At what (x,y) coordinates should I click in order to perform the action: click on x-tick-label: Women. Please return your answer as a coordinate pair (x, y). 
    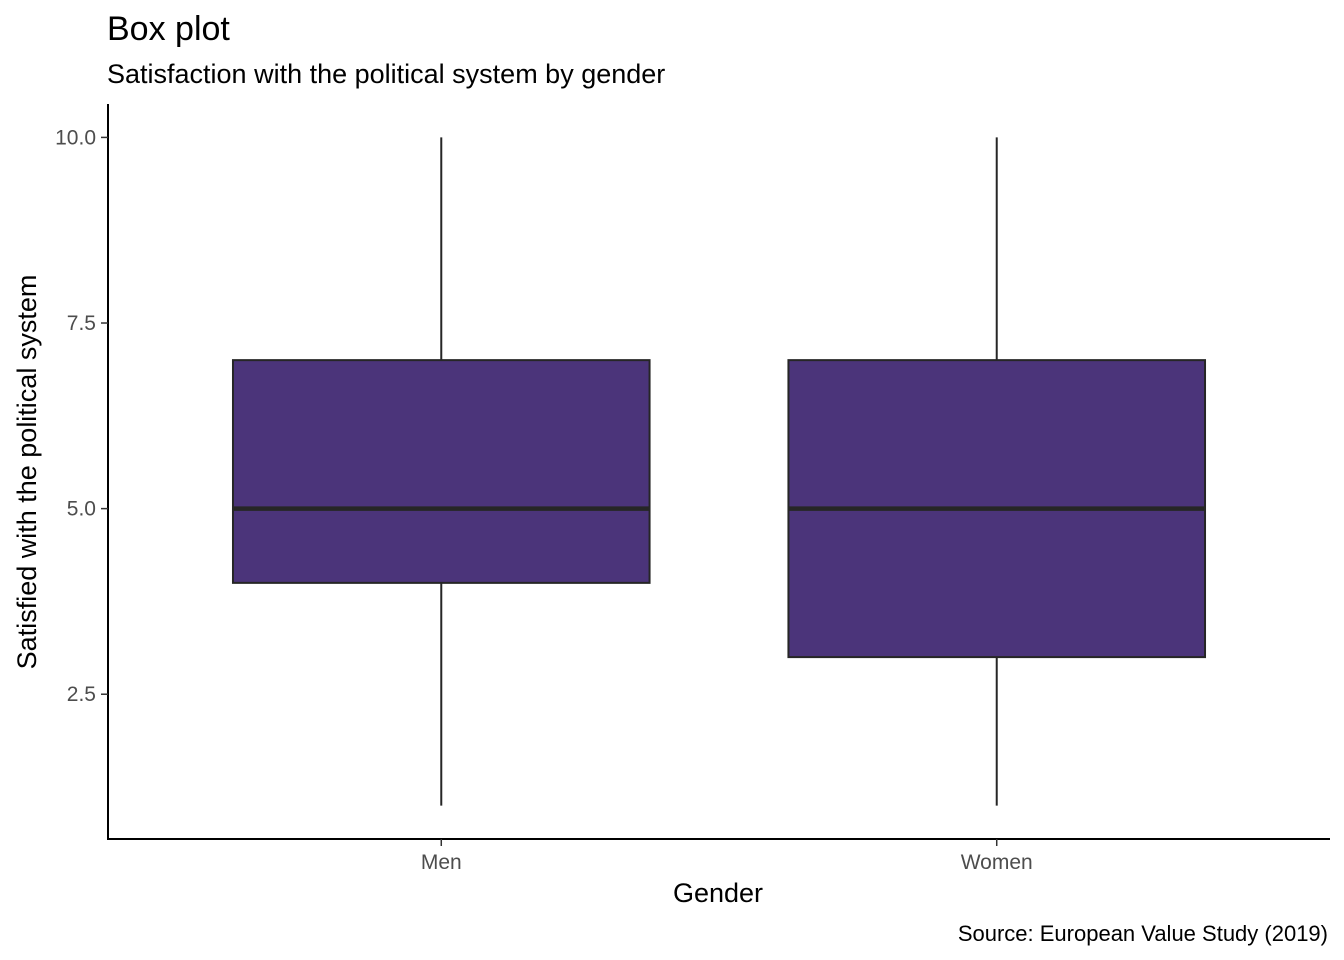
    Looking at the image, I should click on (997, 862).